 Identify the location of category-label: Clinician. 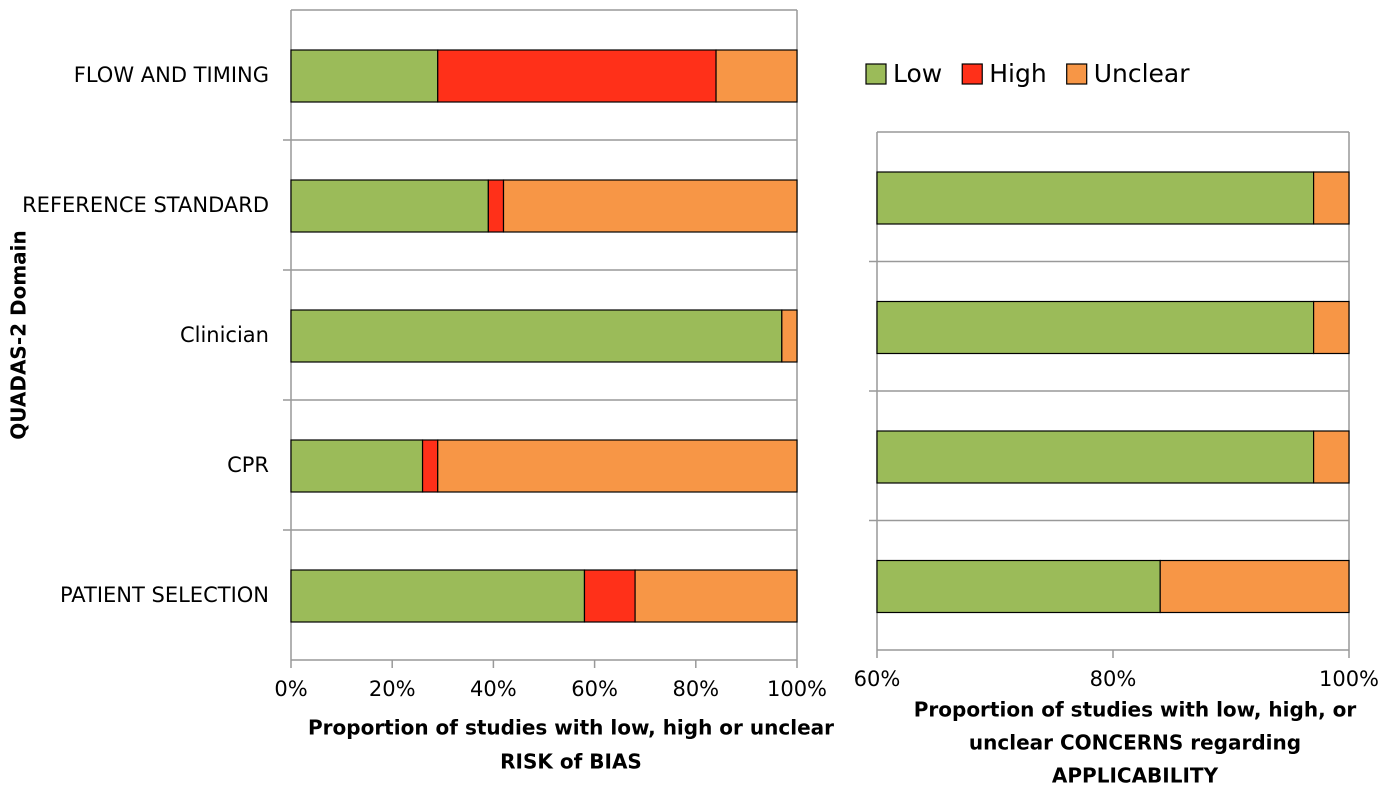
(224, 335).